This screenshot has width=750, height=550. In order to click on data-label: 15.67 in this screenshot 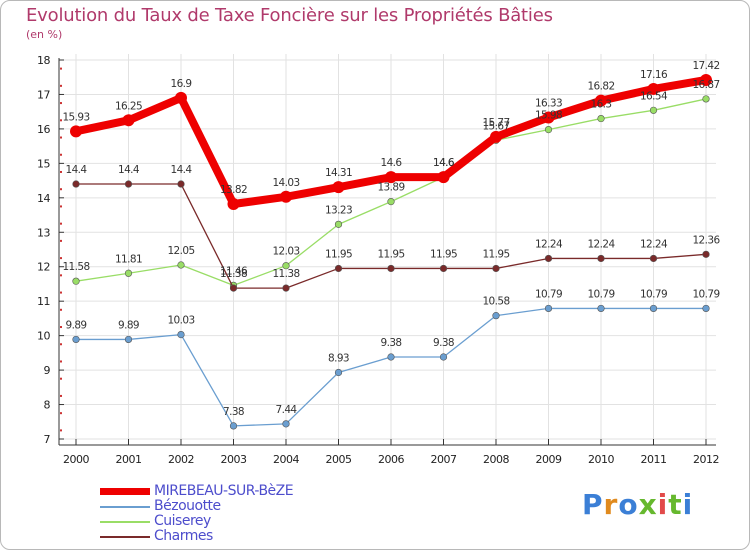, I will do `click(495, 126)`.